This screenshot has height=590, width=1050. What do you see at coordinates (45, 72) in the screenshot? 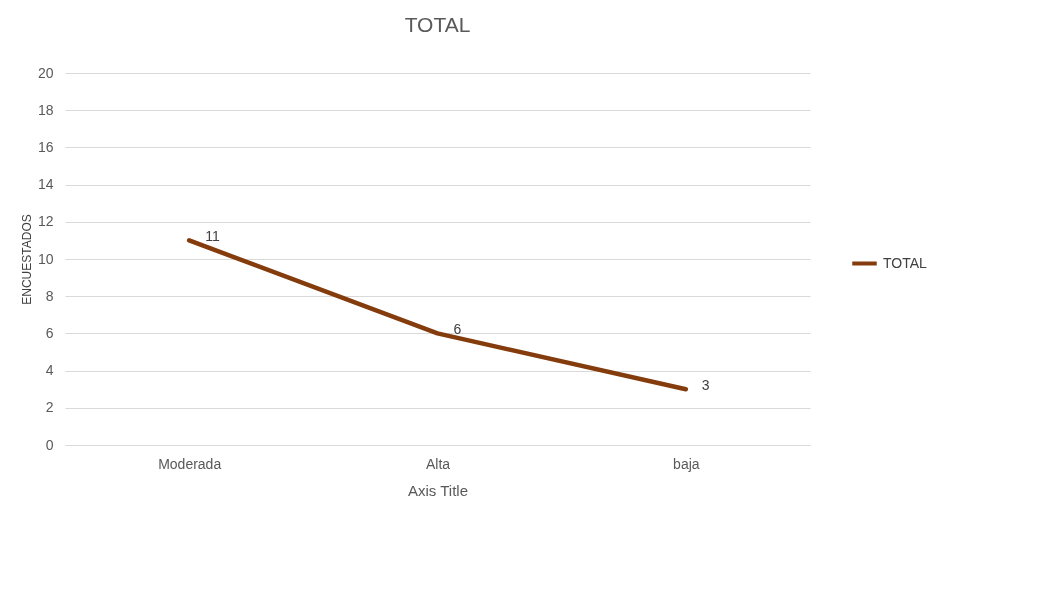
I see `y-tick-label: 20` at bounding box center [45, 72].